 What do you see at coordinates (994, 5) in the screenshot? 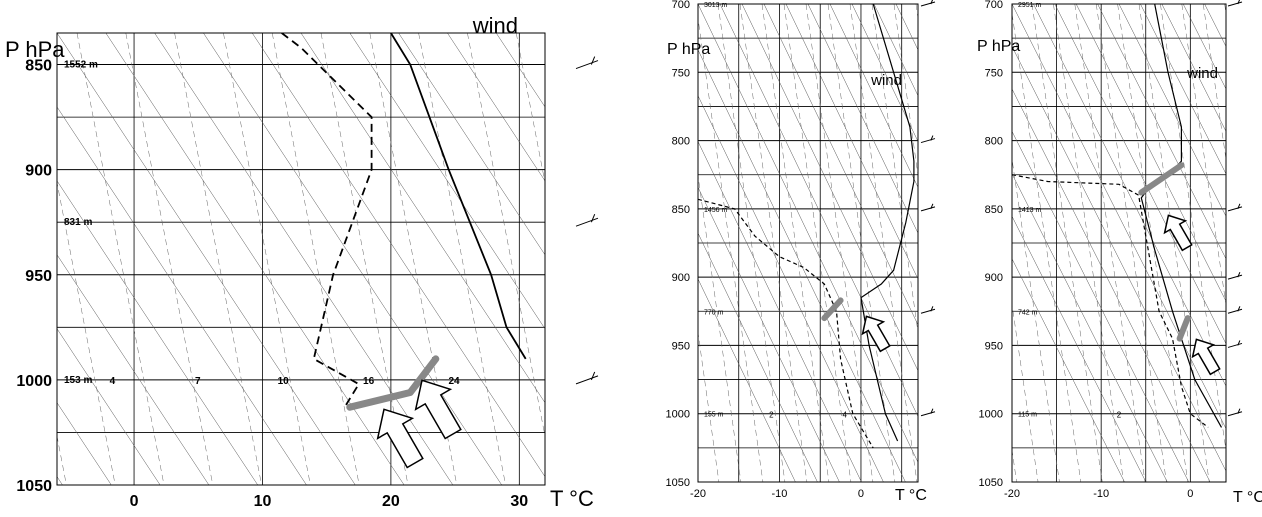
I see `y-tick-label: 700` at bounding box center [994, 5].